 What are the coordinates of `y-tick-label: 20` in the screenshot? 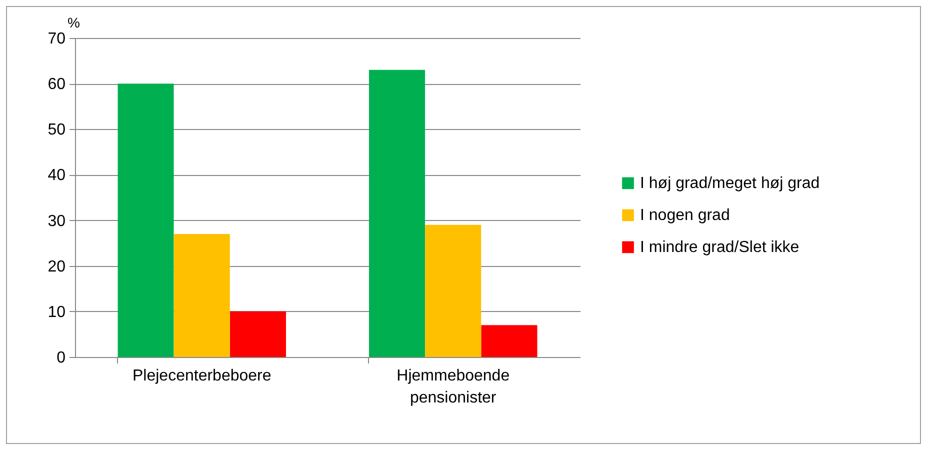 It's located at (57, 267).